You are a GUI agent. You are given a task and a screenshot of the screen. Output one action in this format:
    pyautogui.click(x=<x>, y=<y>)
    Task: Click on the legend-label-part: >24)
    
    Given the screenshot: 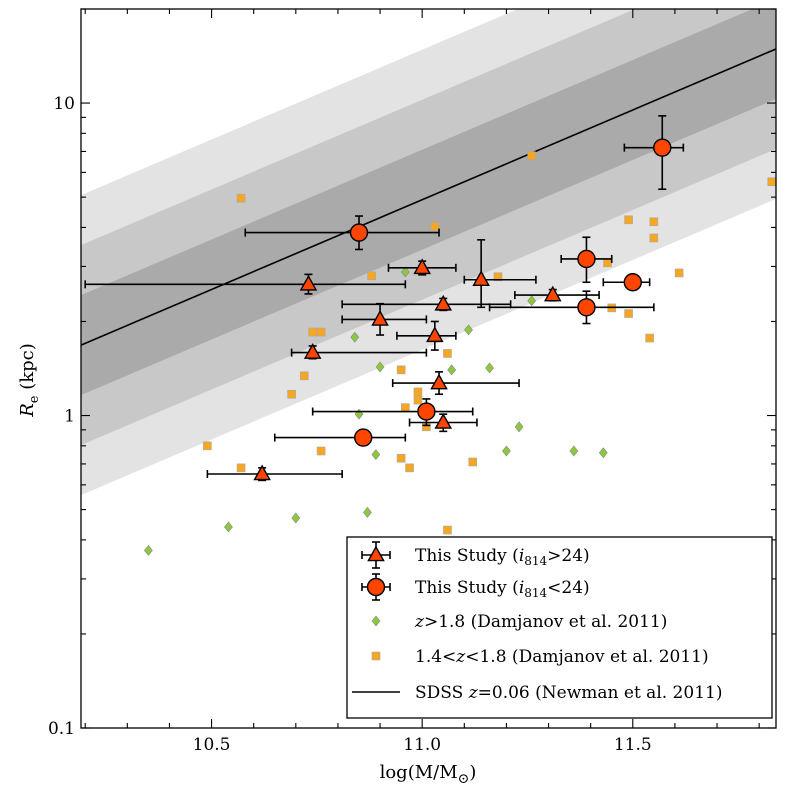 What is the action you would take?
    pyautogui.click(x=568, y=556)
    